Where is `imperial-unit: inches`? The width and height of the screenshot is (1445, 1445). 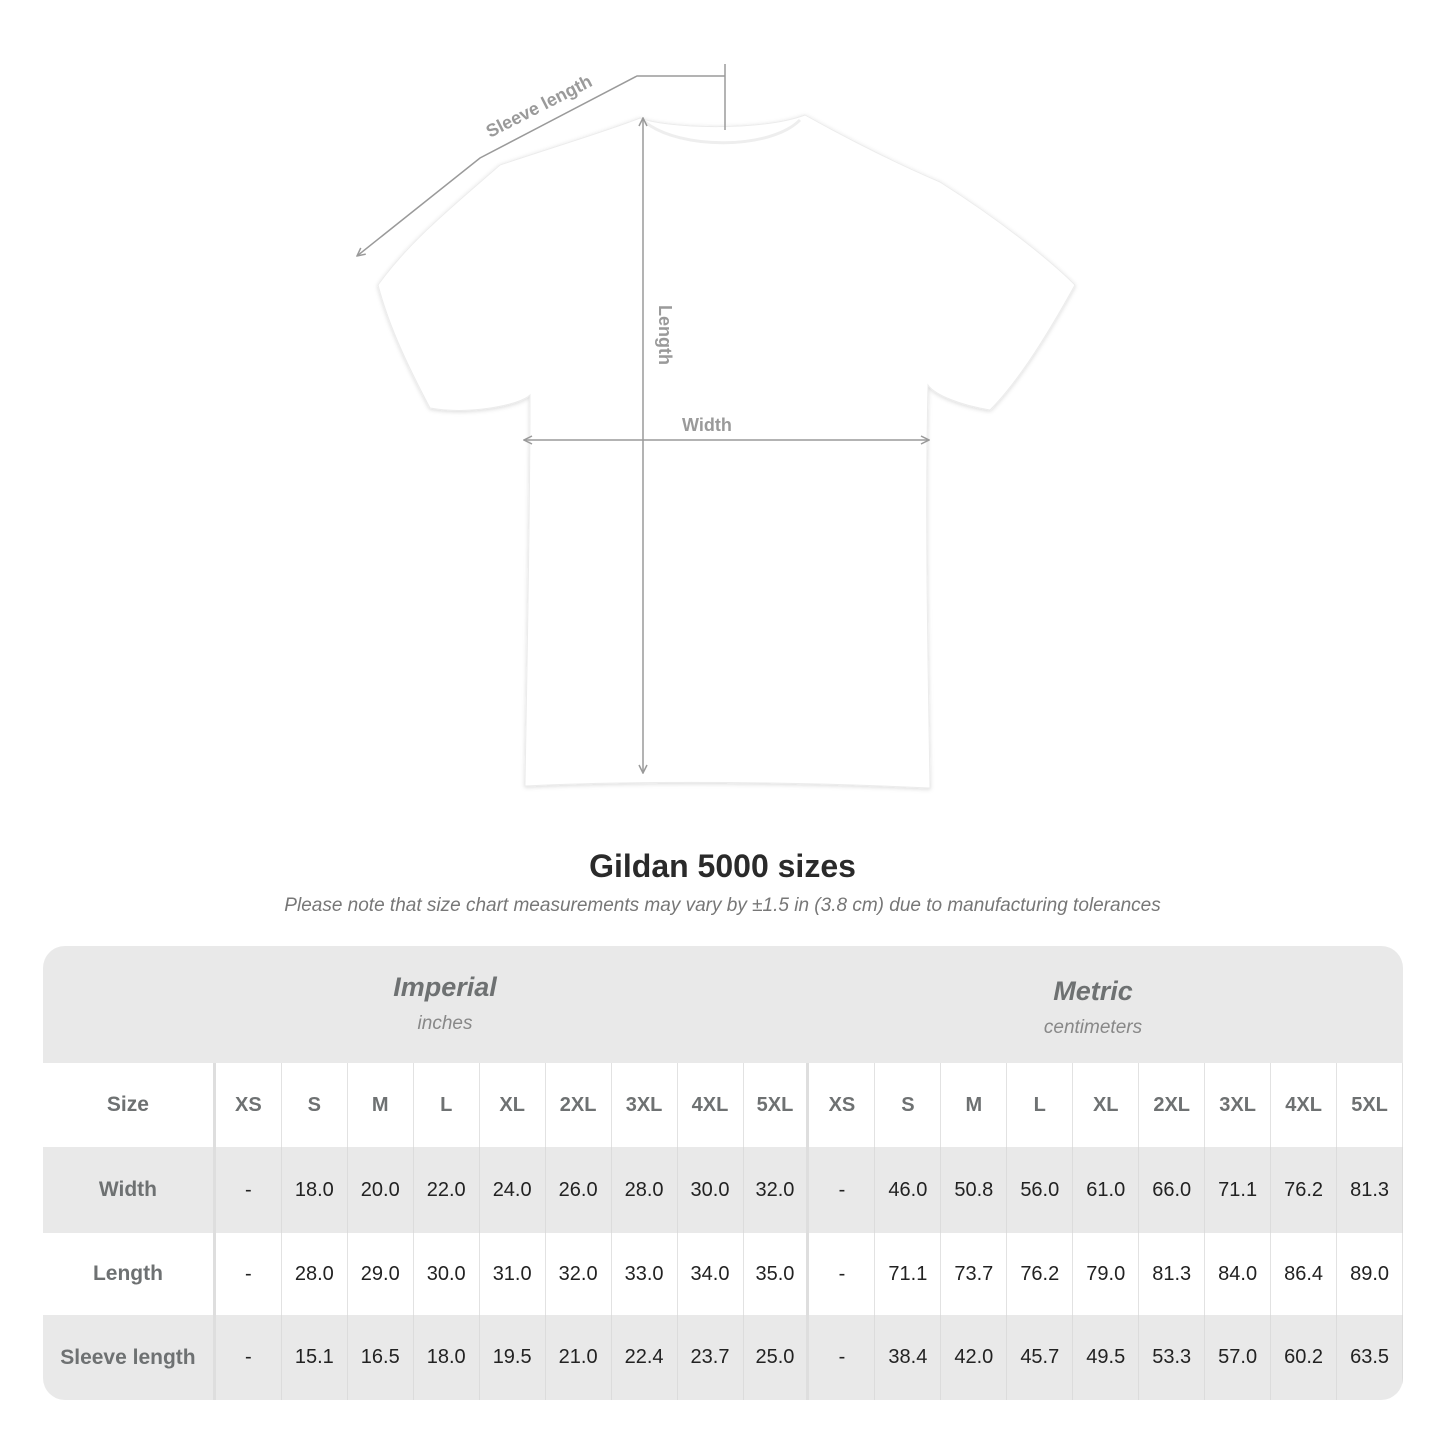 imperial-unit: inches is located at coordinates (445, 1023).